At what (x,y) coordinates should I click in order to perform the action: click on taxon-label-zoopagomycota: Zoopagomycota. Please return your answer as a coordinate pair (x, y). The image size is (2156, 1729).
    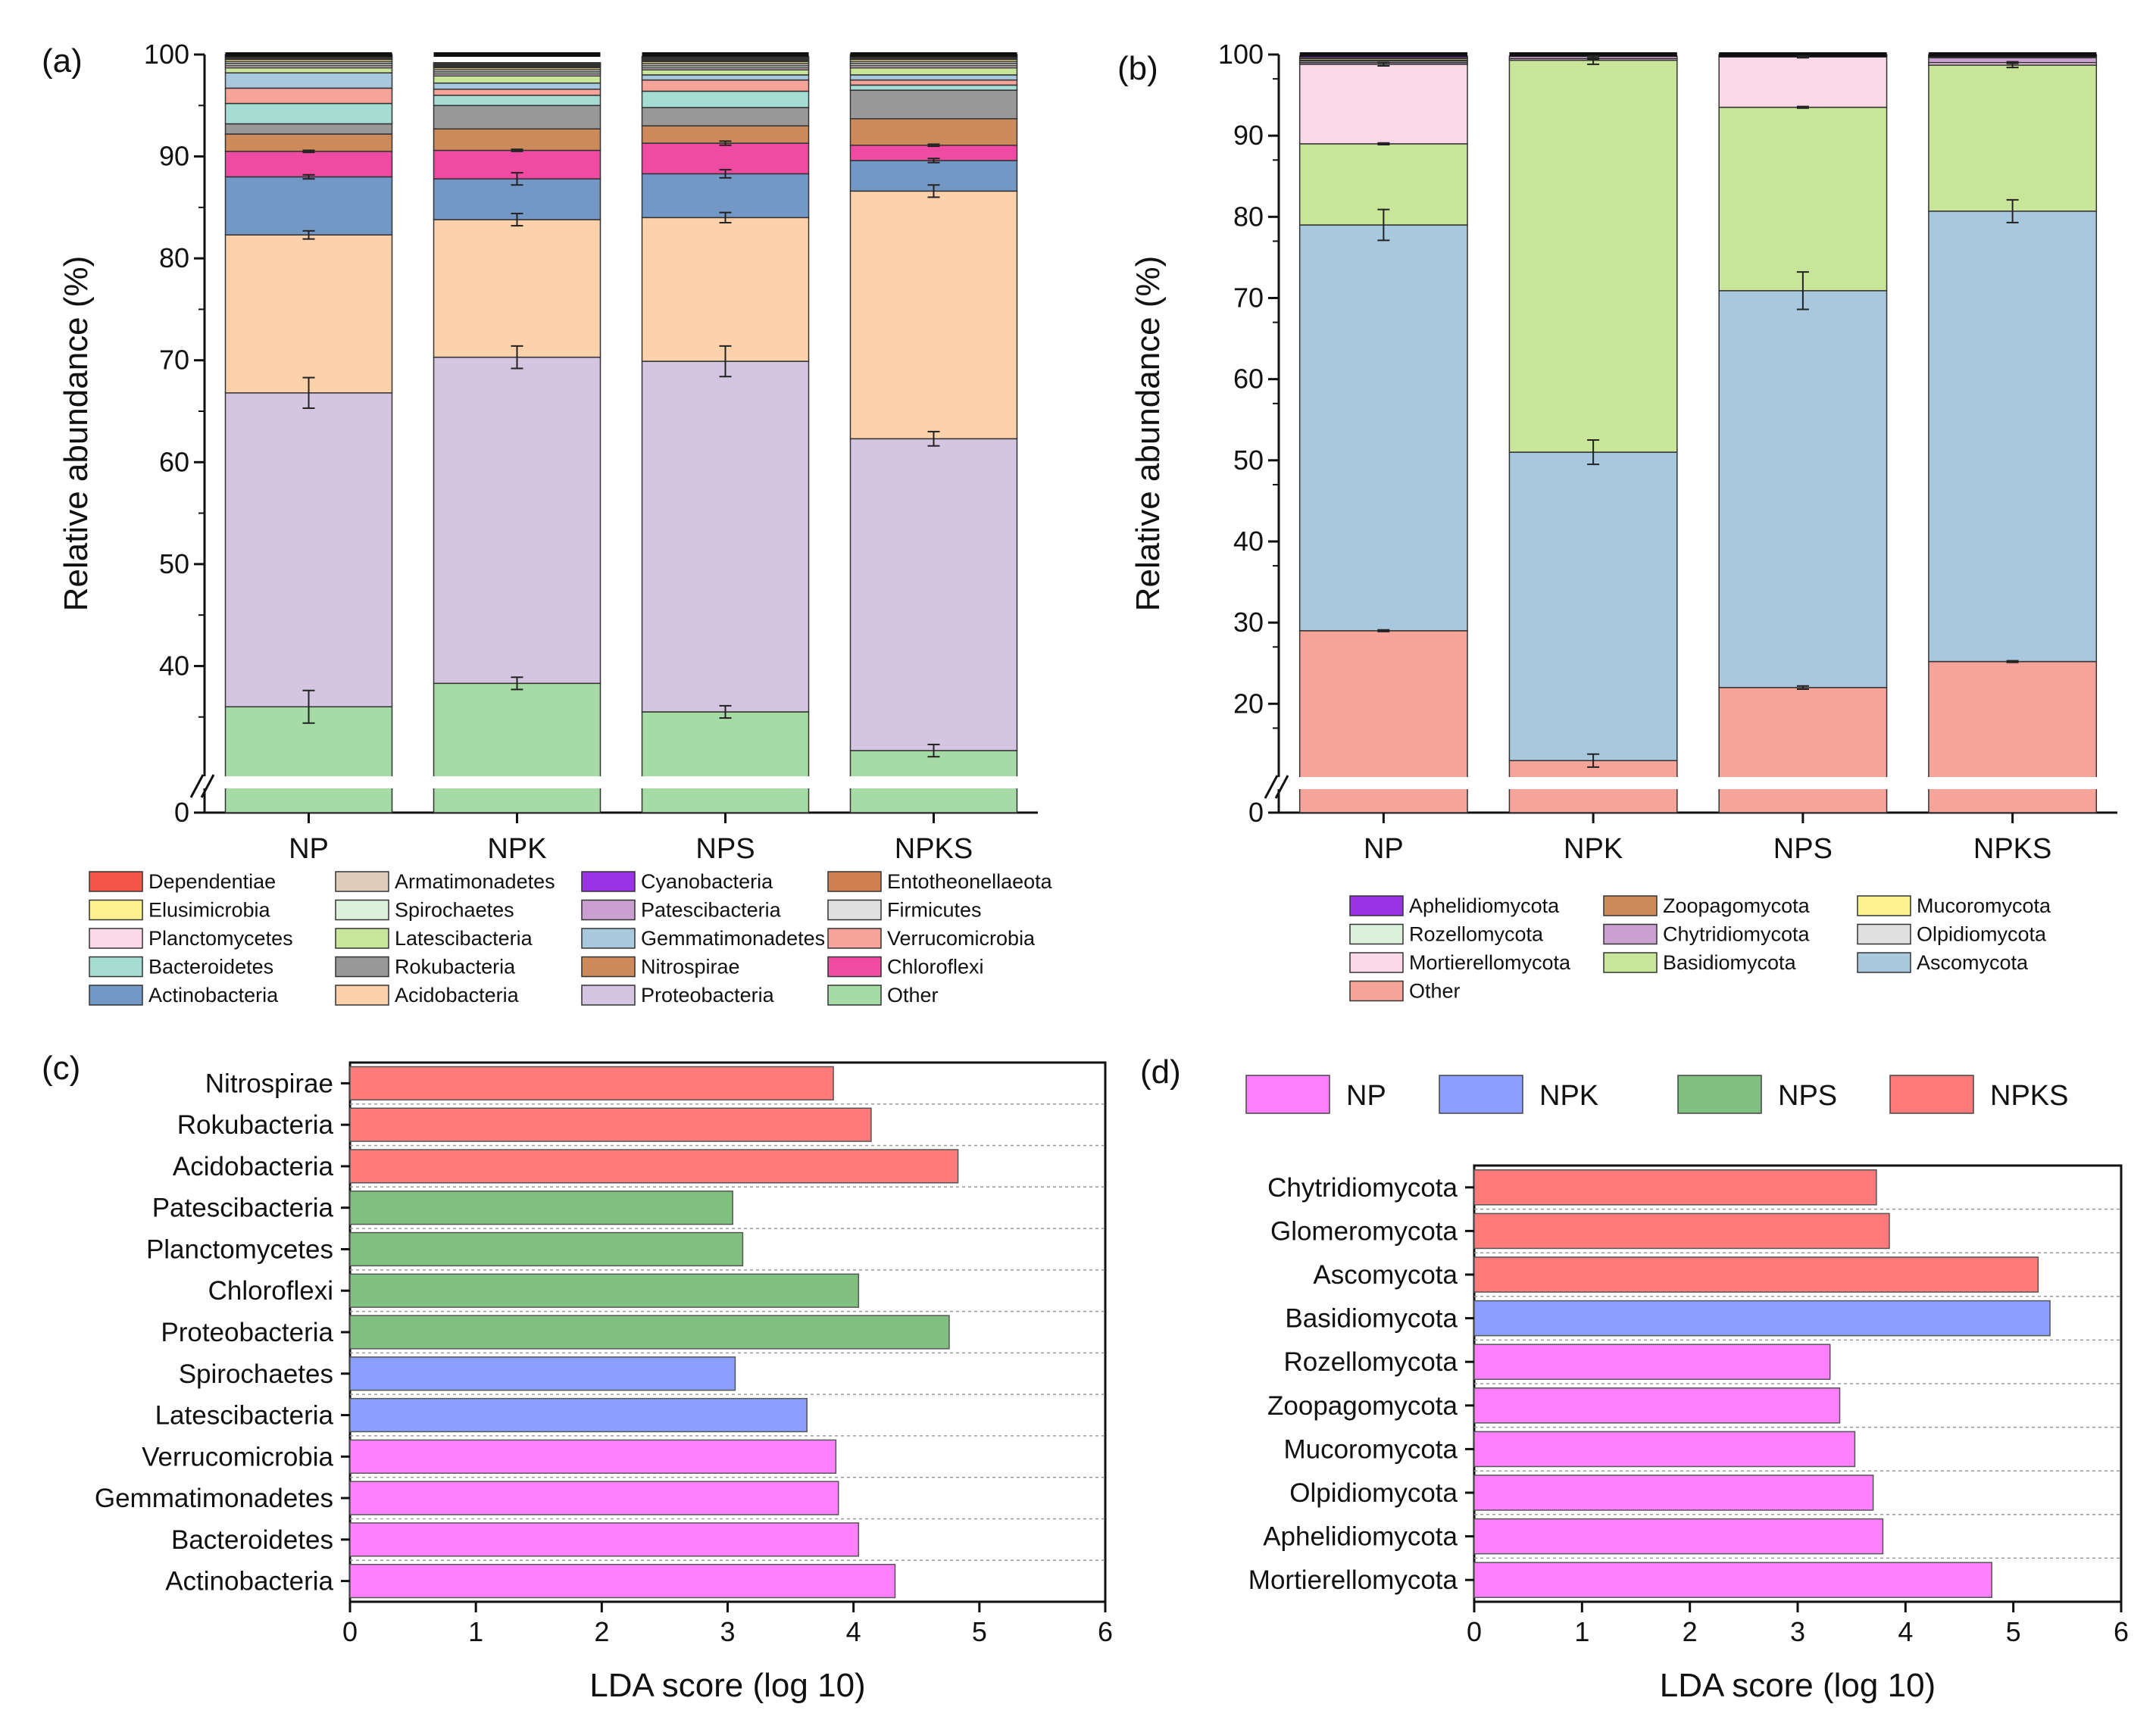
    Looking at the image, I should click on (1362, 1406).